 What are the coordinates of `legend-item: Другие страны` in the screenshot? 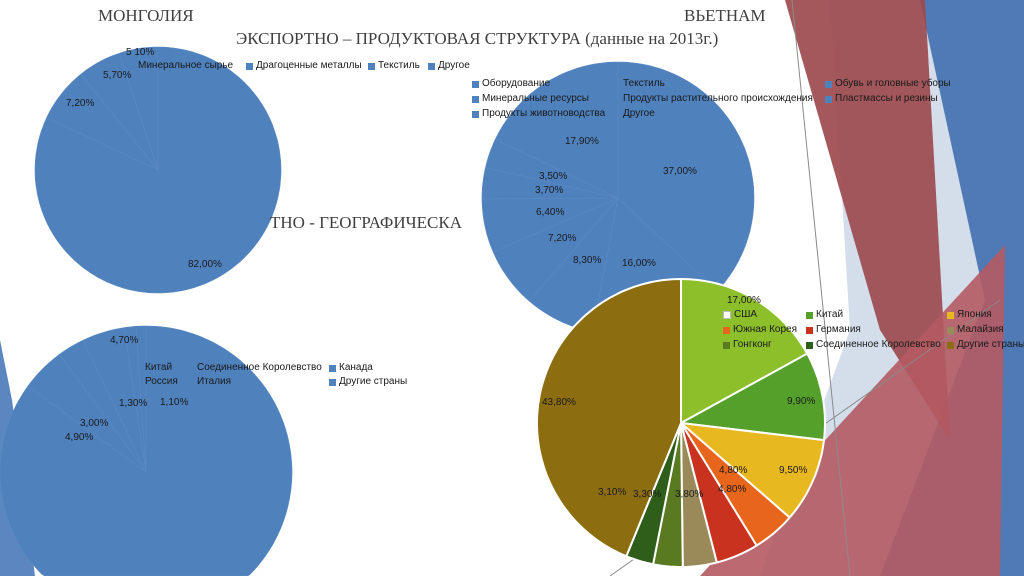 It's located at (985, 345).